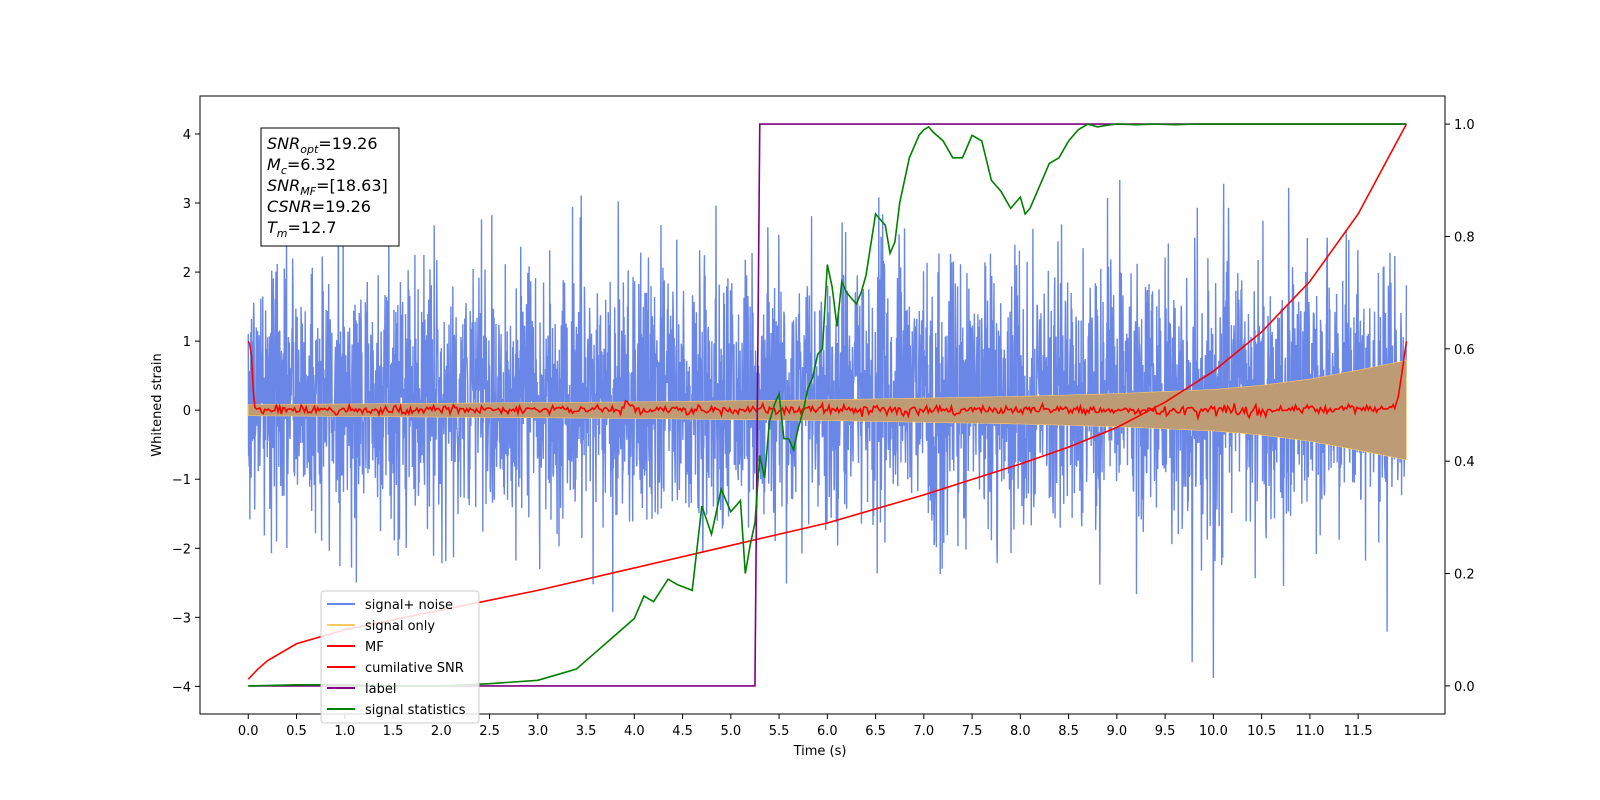  Describe the element at coordinates (730, 731) in the screenshot. I see `x-tick-label: 5.0` at that location.